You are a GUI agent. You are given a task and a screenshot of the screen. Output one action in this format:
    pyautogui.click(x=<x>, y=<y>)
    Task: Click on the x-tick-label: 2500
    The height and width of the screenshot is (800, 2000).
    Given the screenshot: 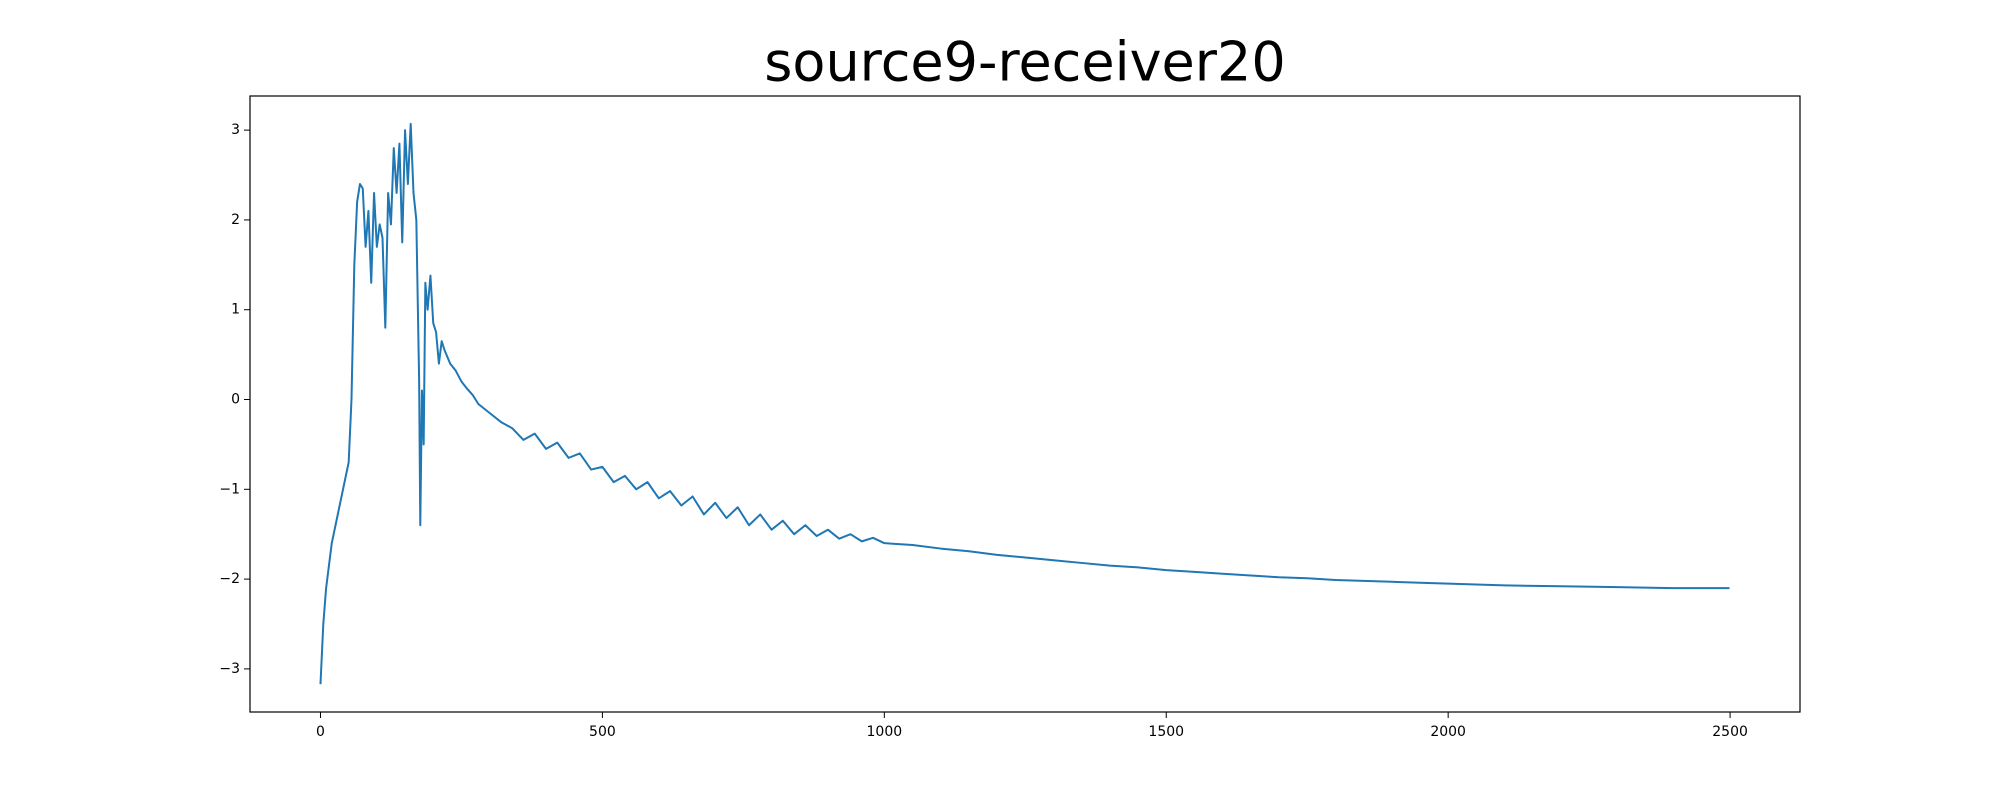 What is the action you would take?
    pyautogui.click(x=1730, y=732)
    